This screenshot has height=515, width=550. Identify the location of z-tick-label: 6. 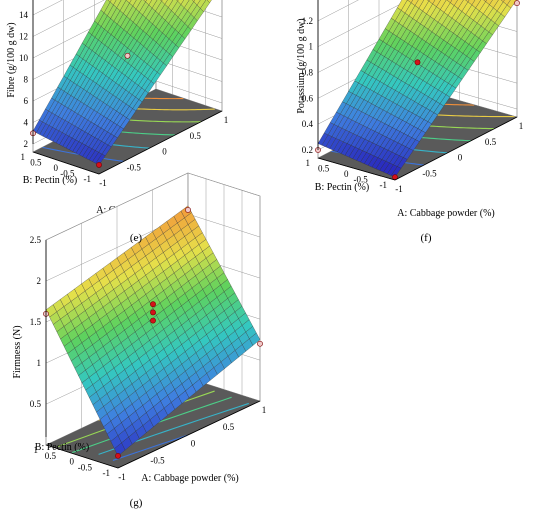
(26, 101).